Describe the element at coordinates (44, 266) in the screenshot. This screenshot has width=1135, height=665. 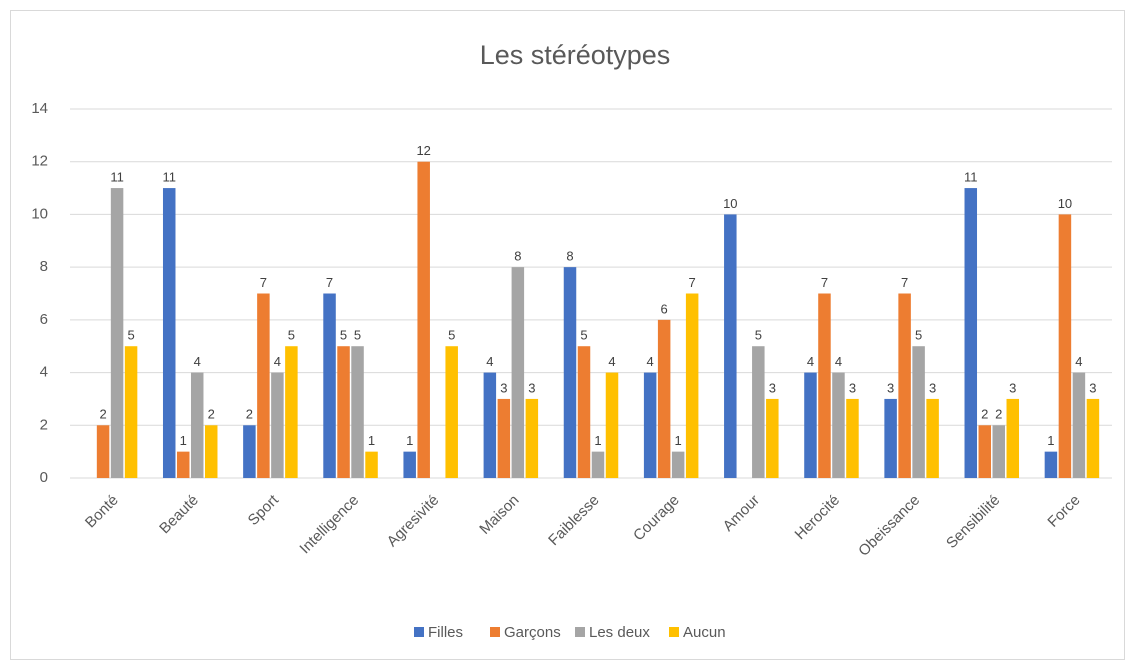
I see `y-tick-label: 8` at that location.